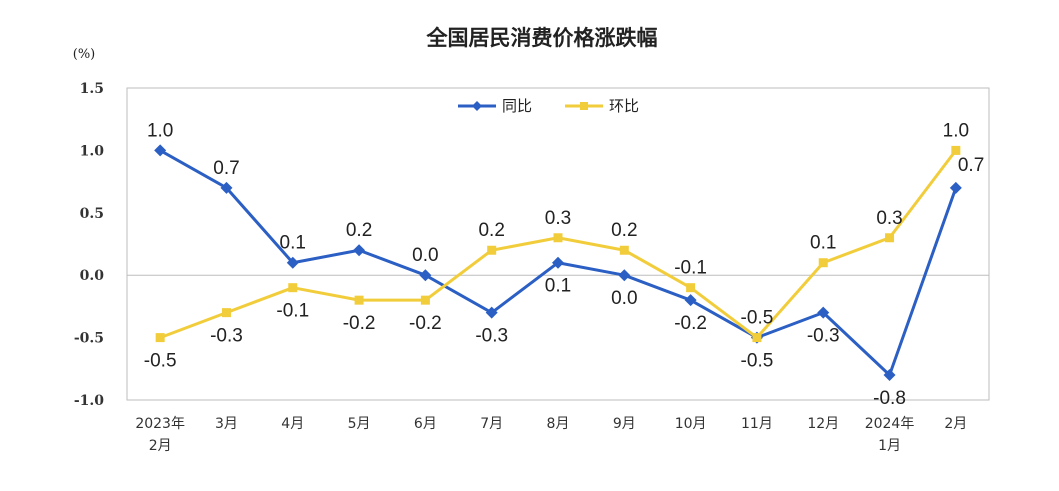 Image resolution: width=1059 pixels, height=491 pixels. I want to click on x-tick-label: 2024年 1月, so click(890, 435).